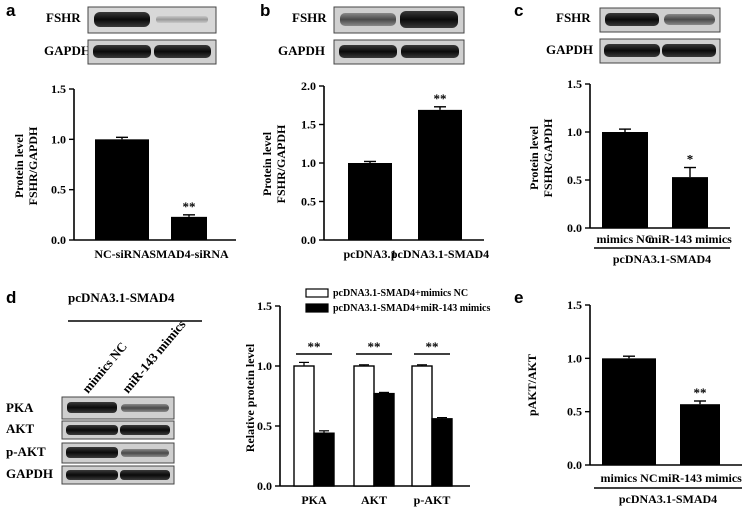  I want to click on panel-label-c: c, so click(518, 10).